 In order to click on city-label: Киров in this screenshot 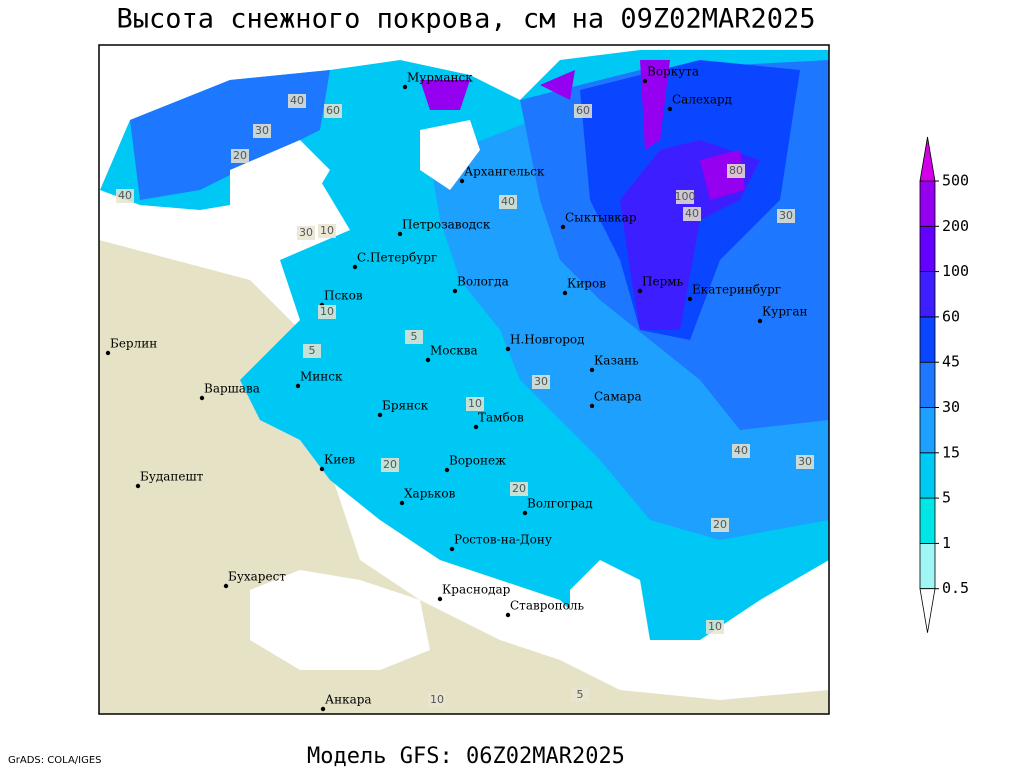, I will do `click(586, 284)`.